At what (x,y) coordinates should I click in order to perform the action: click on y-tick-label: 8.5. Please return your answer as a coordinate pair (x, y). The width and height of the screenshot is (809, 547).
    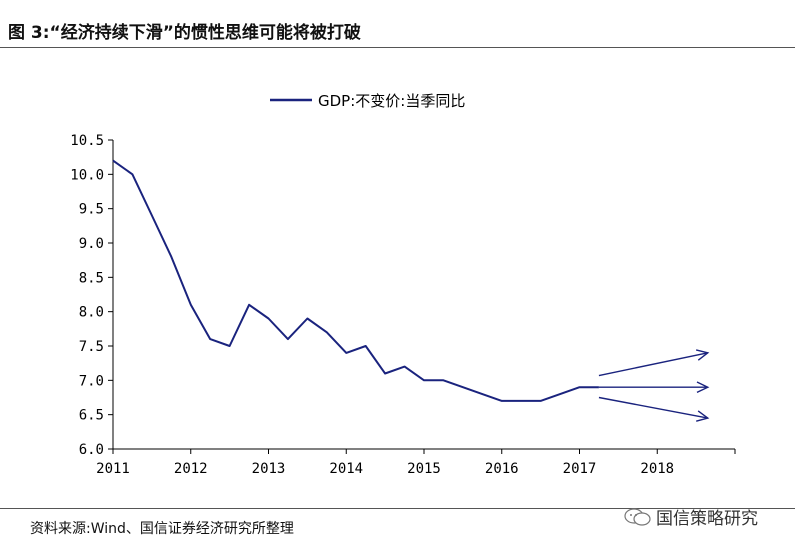
    Looking at the image, I should click on (91, 278).